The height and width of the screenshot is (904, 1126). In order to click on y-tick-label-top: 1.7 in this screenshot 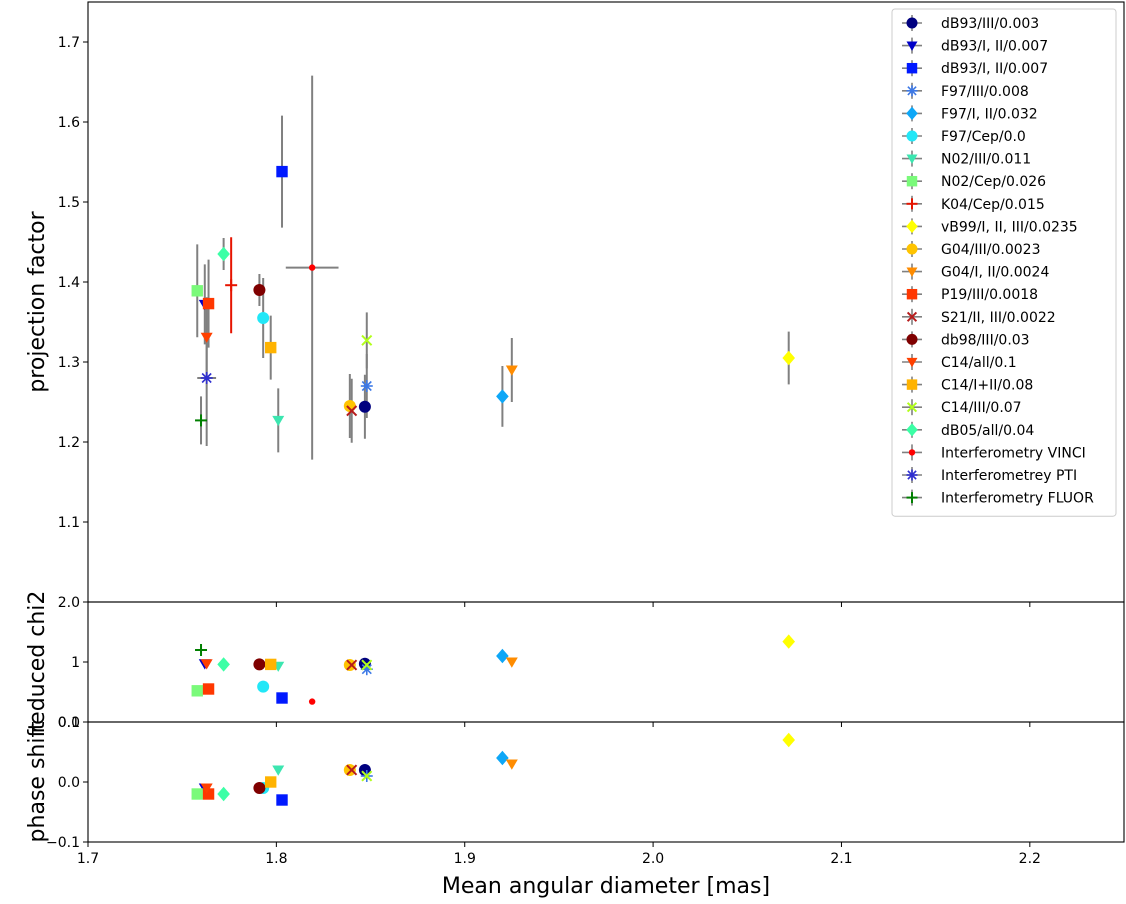, I will do `click(69, 43)`.